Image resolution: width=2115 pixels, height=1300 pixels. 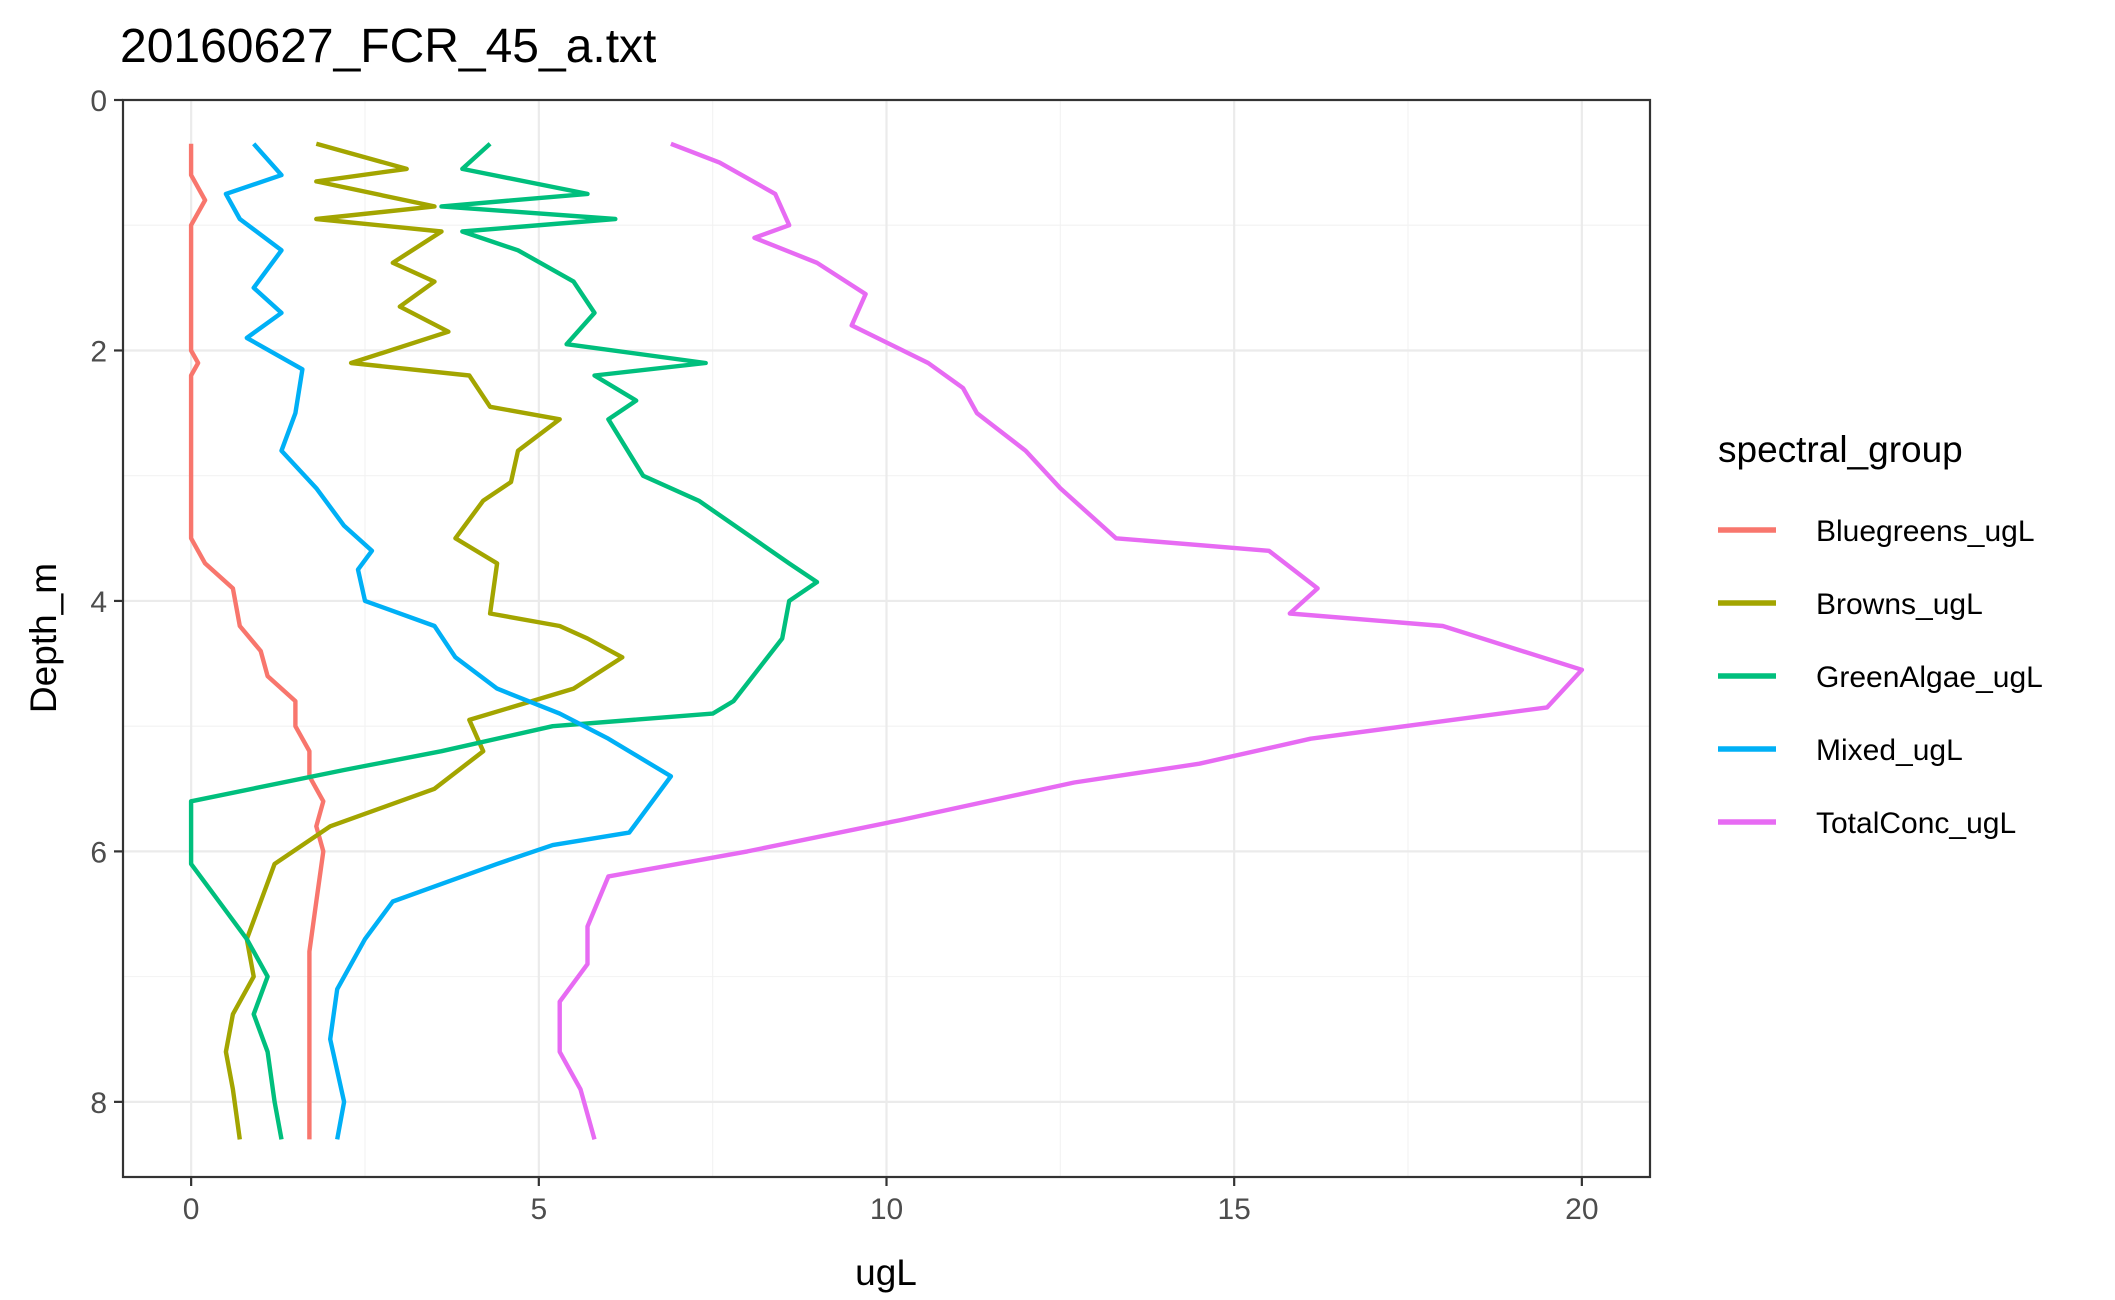 I want to click on x-tick-label: 15, so click(x=1233, y=1209).